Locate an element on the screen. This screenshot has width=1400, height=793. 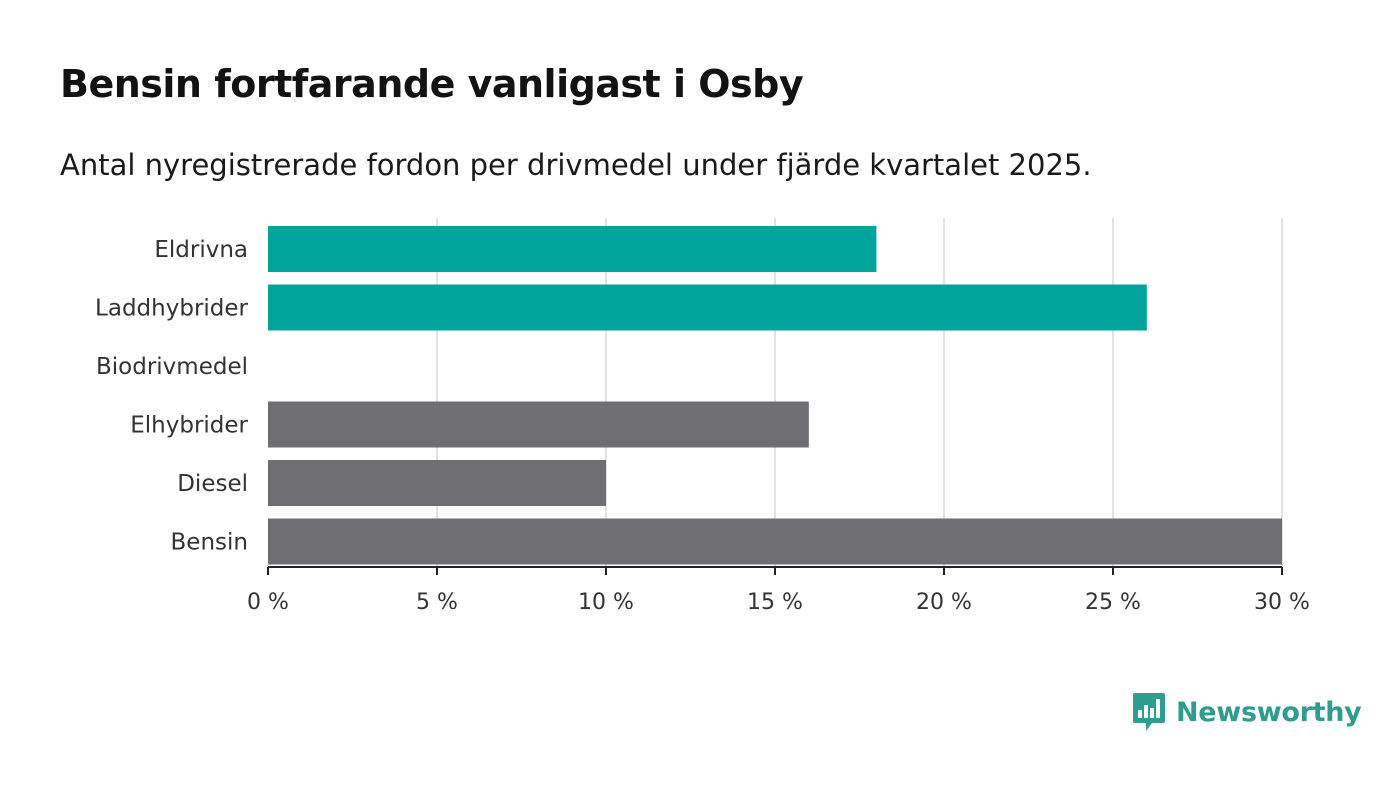
chart-title: Bensin fortfarande vanligast i Osby is located at coordinates (432, 84).